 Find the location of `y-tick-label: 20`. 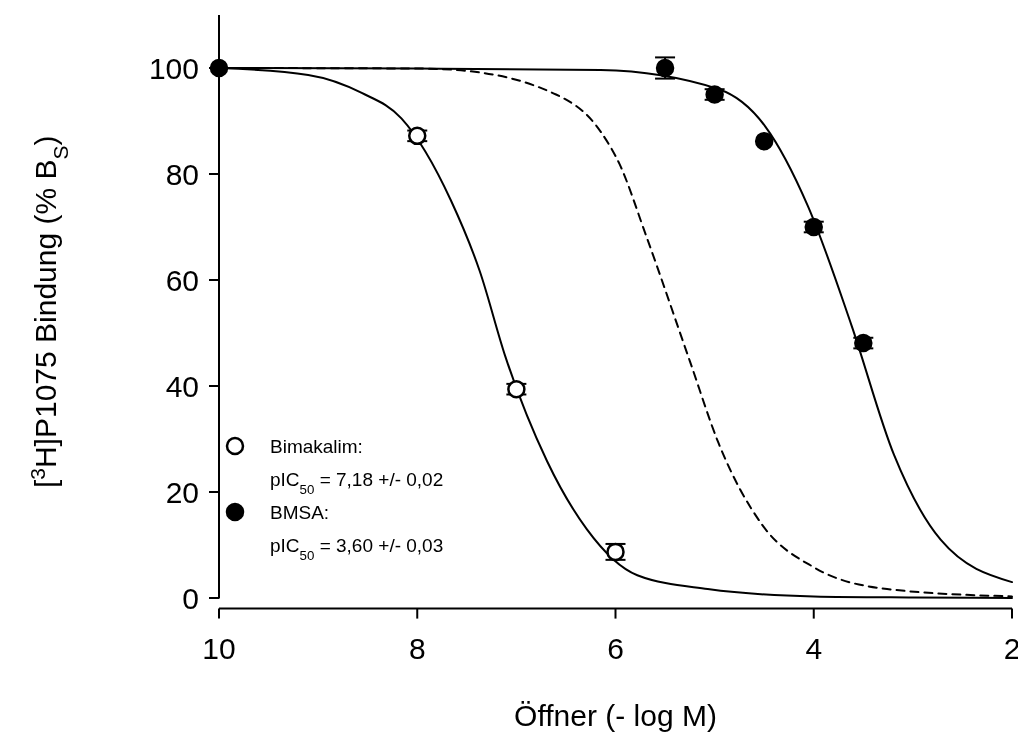

y-tick-label: 20 is located at coordinates (182, 492).